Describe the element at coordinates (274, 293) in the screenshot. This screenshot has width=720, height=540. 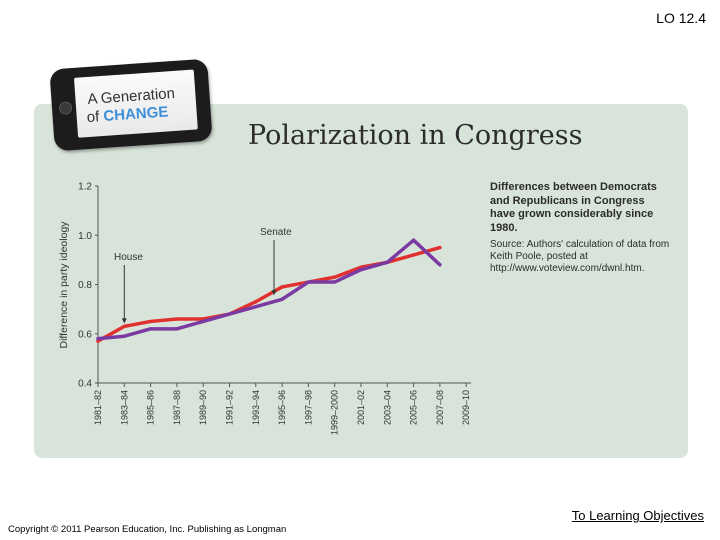
I see `annotation-senate-arrowhead` at that location.